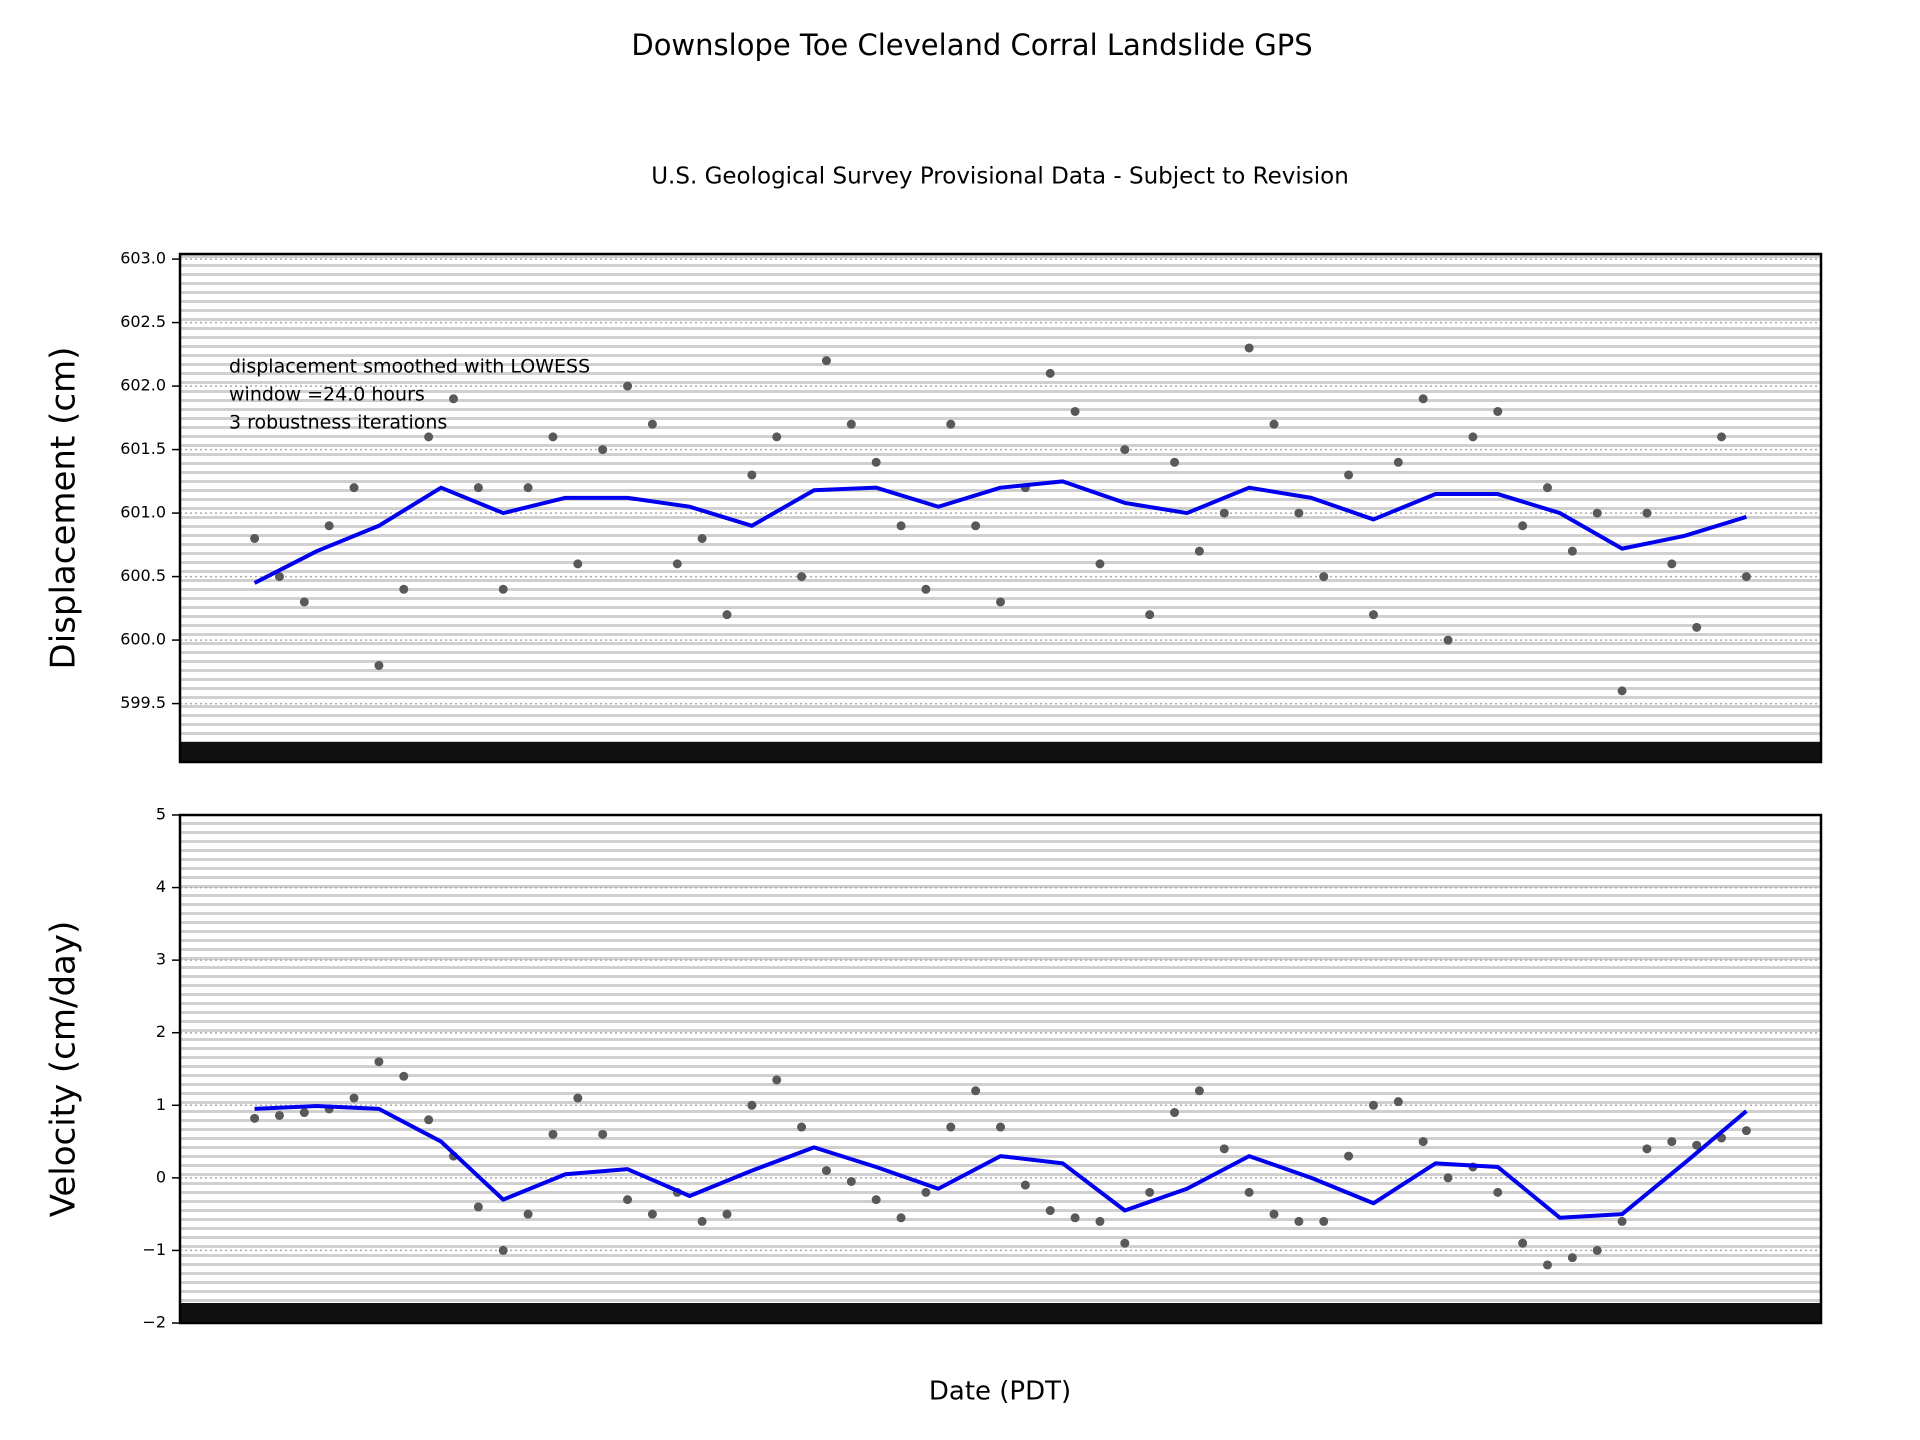 The height and width of the screenshot is (1440, 1920). I want to click on y-axis-label: Velocity (cm/day), so click(64, 1069).